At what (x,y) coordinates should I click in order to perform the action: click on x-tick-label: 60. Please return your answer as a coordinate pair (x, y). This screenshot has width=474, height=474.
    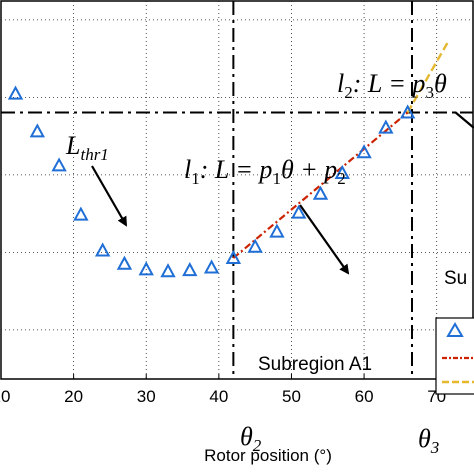
    Looking at the image, I should click on (364, 396).